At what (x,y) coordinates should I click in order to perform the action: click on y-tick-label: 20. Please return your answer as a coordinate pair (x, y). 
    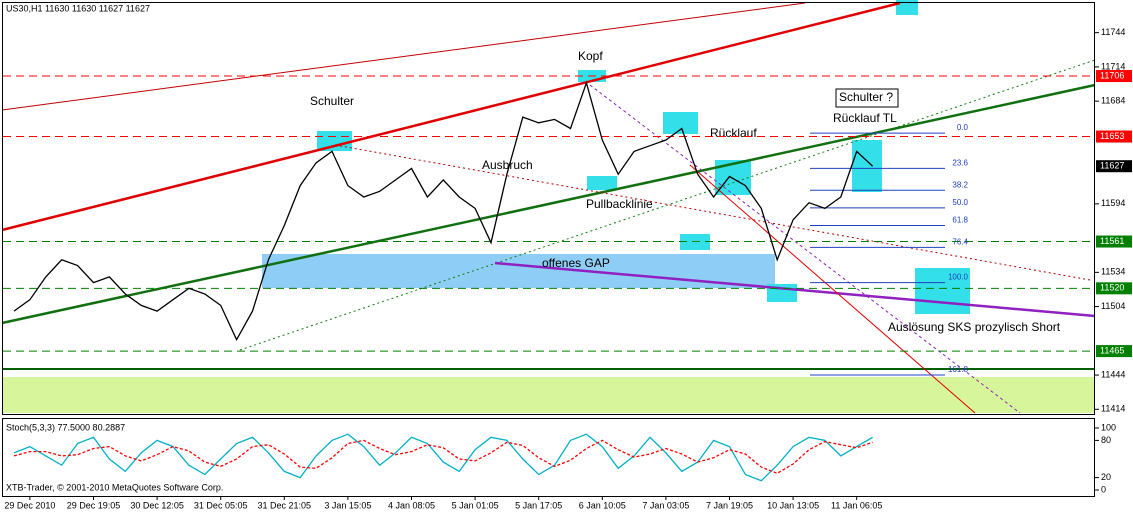
    Looking at the image, I should click on (1106, 477).